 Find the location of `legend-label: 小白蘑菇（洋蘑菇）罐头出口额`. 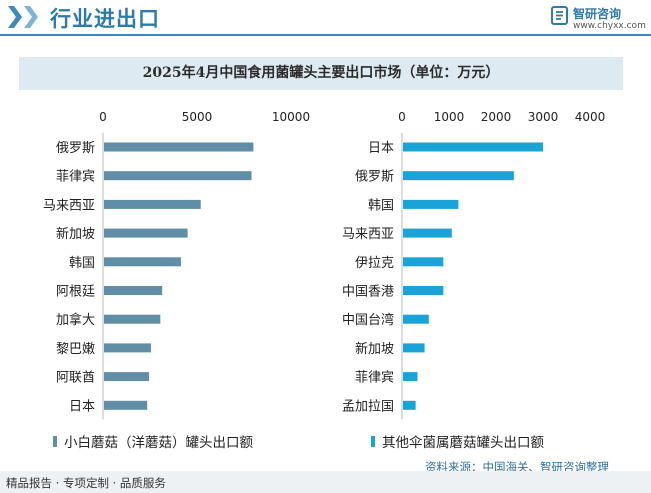

legend-label: 小白蘑菇（洋蘑菇）罐头出口额 is located at coordinates (158, 443).